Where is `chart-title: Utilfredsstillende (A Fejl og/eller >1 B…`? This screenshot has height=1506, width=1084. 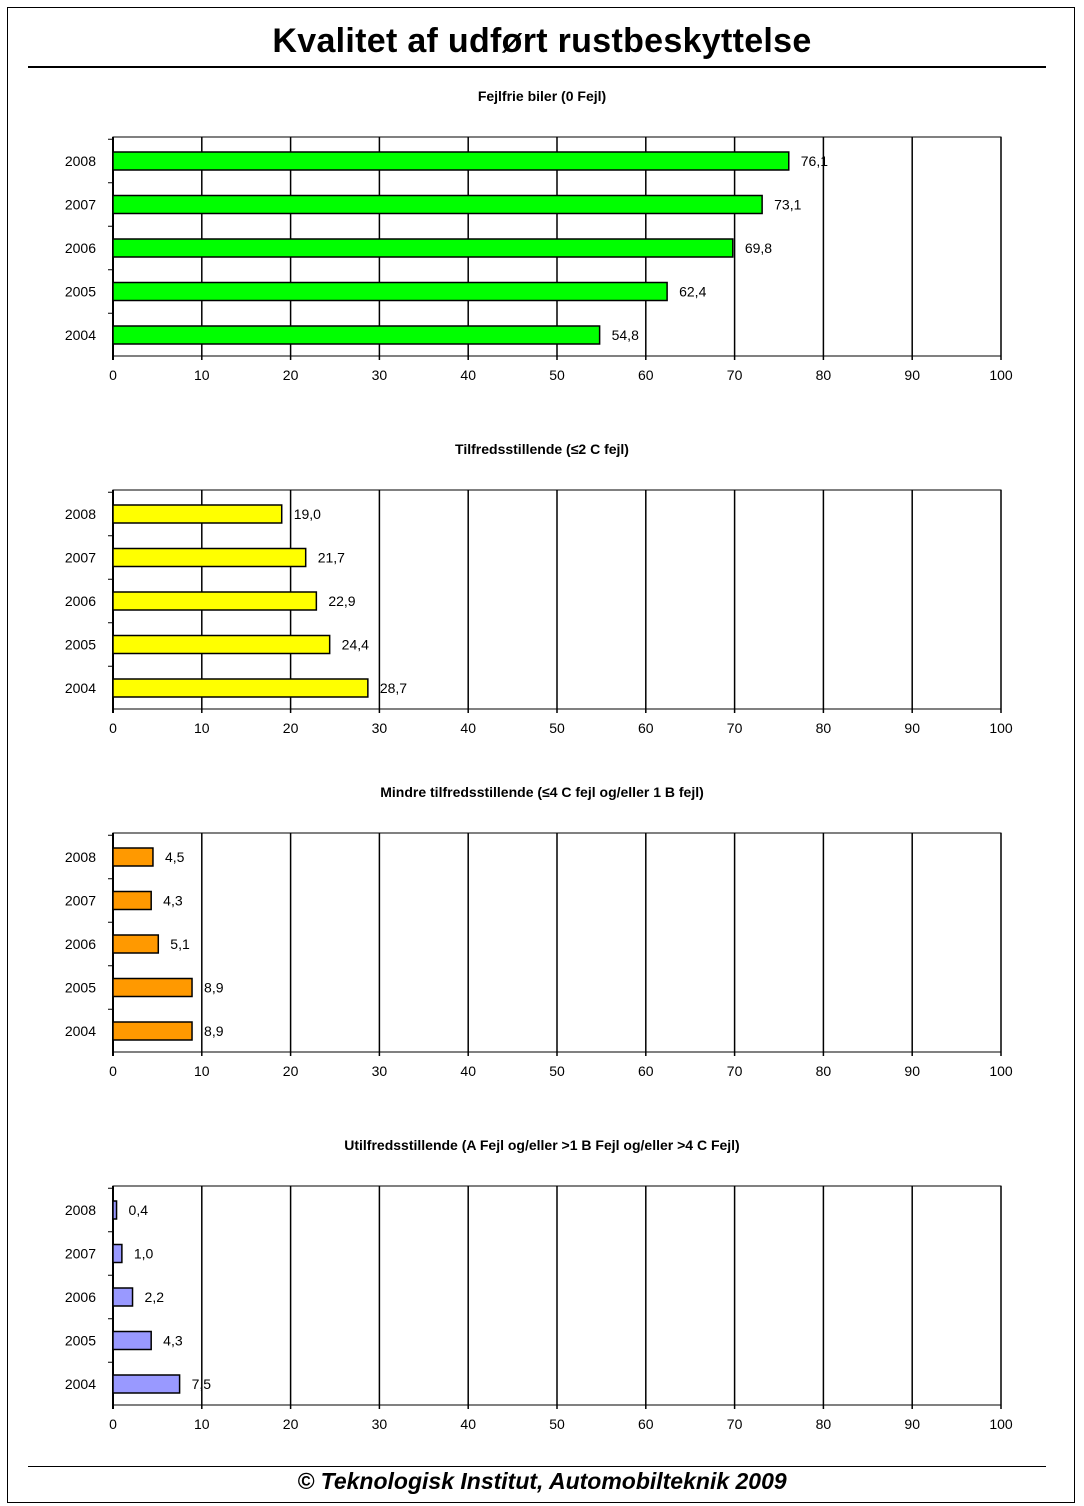
chart-title: Utilfredsstillende (A Fejl og/eller >1 B… is located at coordinates (541, 1145).